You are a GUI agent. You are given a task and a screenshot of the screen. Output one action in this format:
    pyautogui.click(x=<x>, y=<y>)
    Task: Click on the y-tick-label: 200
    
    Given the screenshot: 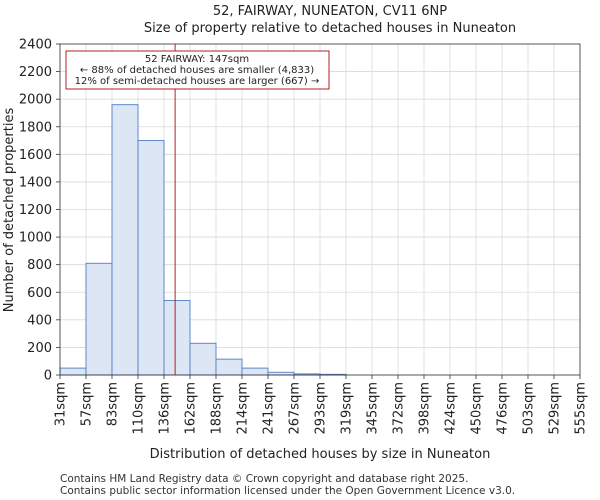 What is the action you would take?
    pyautogui.click(x=39, y=348)
    